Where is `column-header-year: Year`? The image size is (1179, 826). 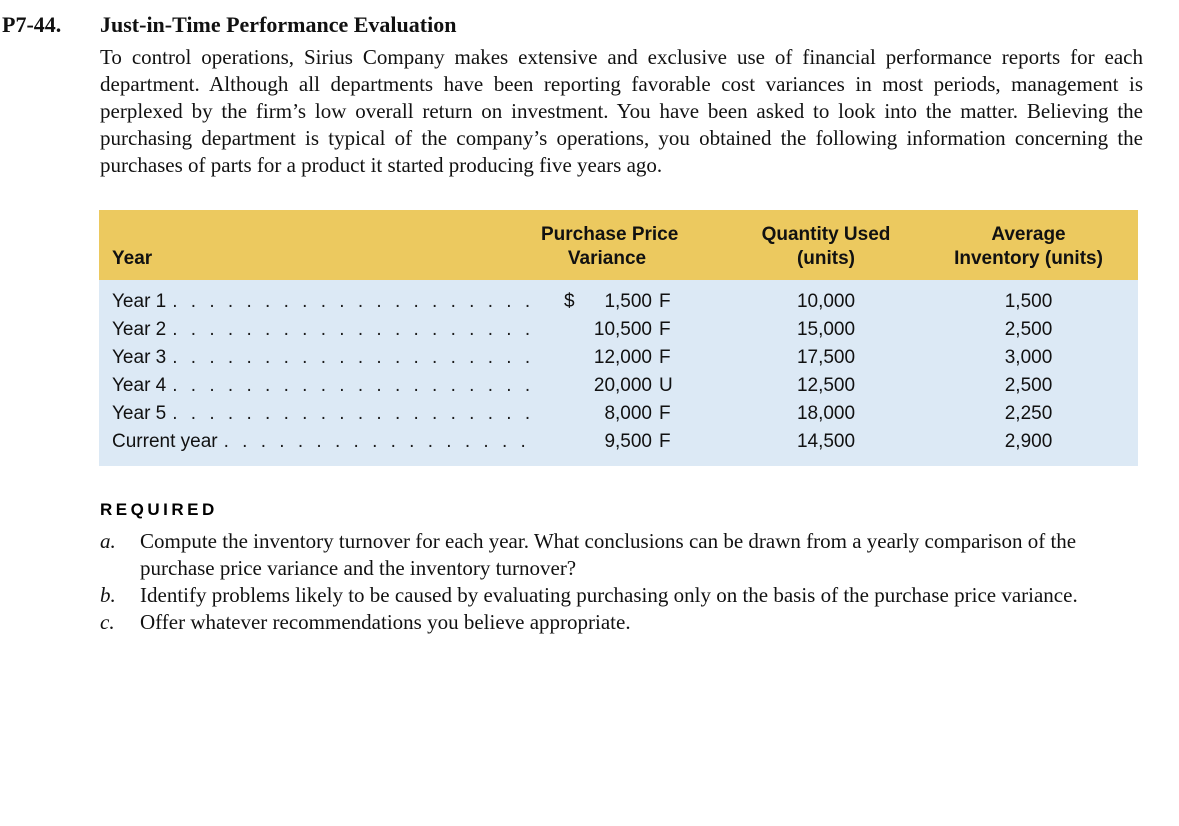 column-header-year: Year is located at coordinates (132, 258).